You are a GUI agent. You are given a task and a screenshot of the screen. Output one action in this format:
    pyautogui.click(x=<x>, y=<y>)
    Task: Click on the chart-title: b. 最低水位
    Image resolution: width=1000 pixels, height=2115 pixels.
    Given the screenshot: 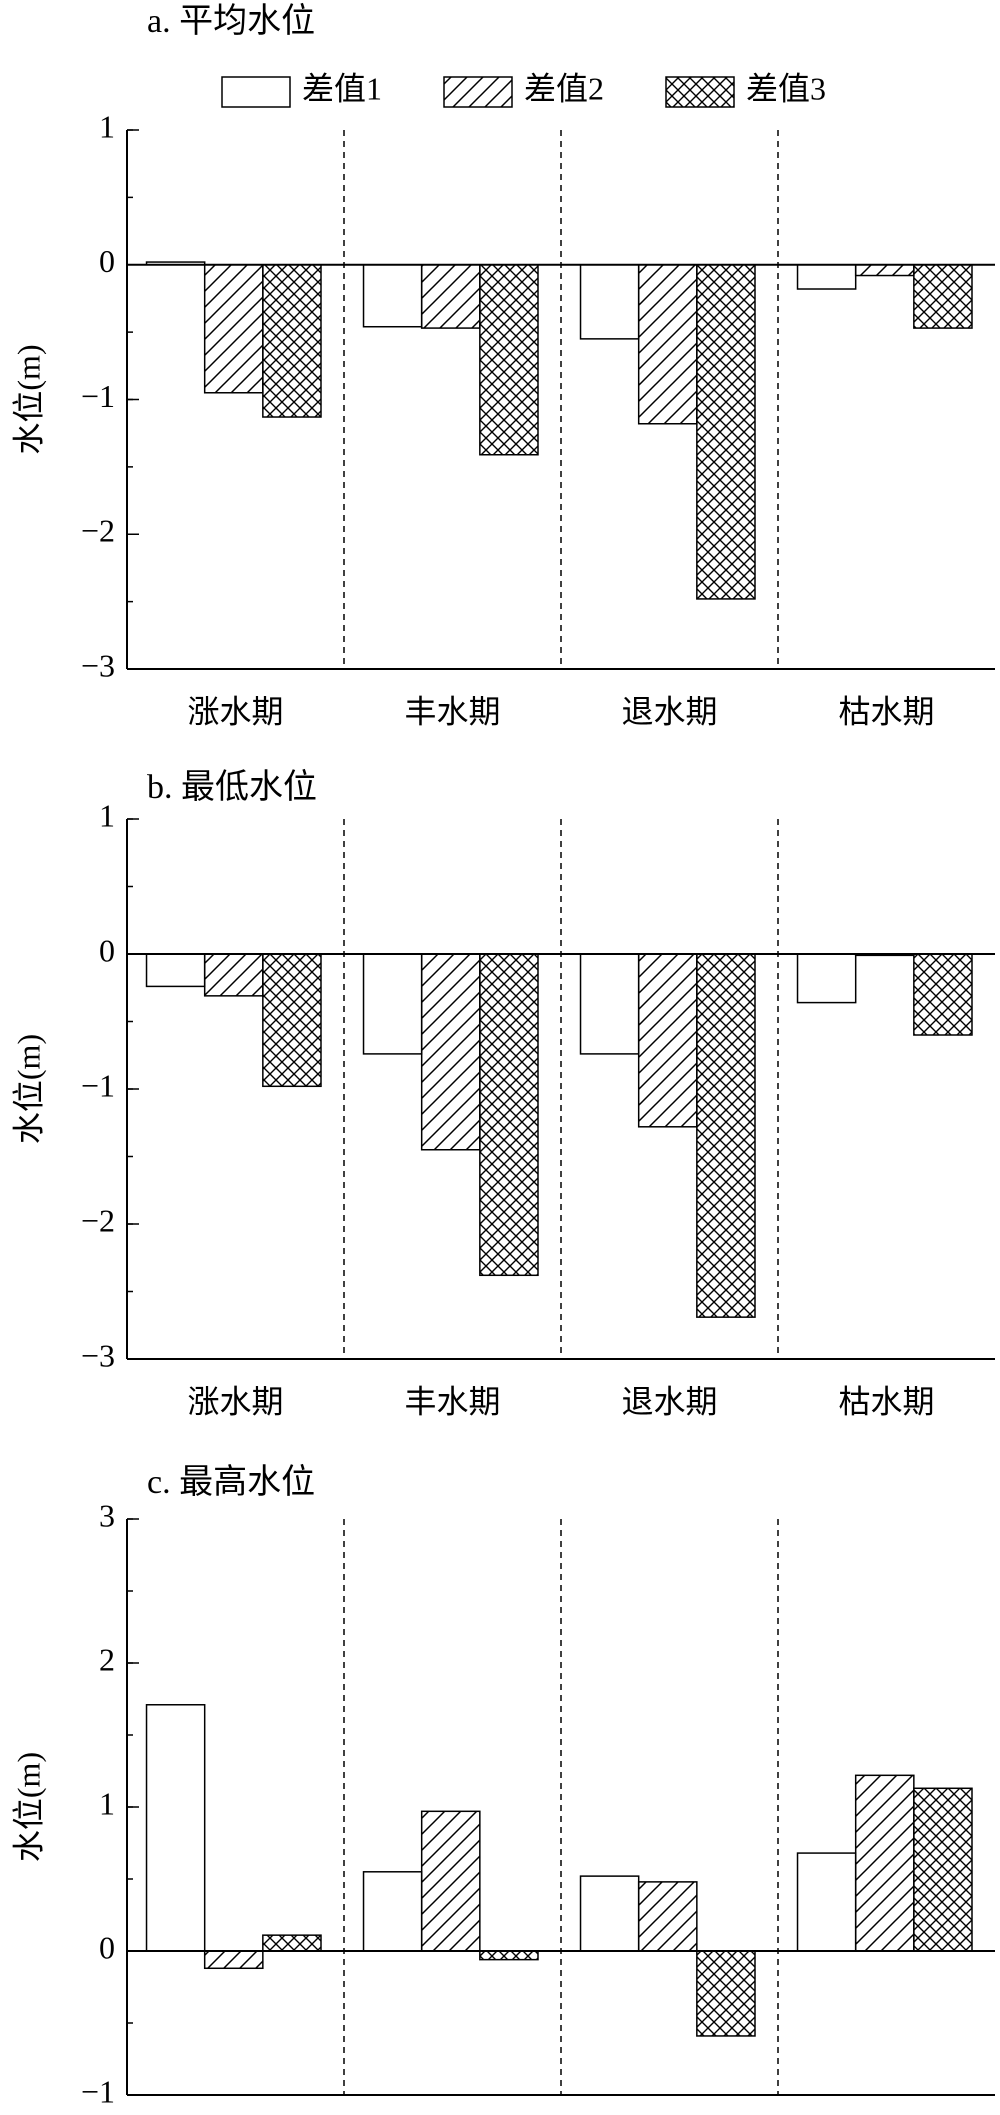 What is the action you would take?
    pyautogui.click(x=232, y=787)
    